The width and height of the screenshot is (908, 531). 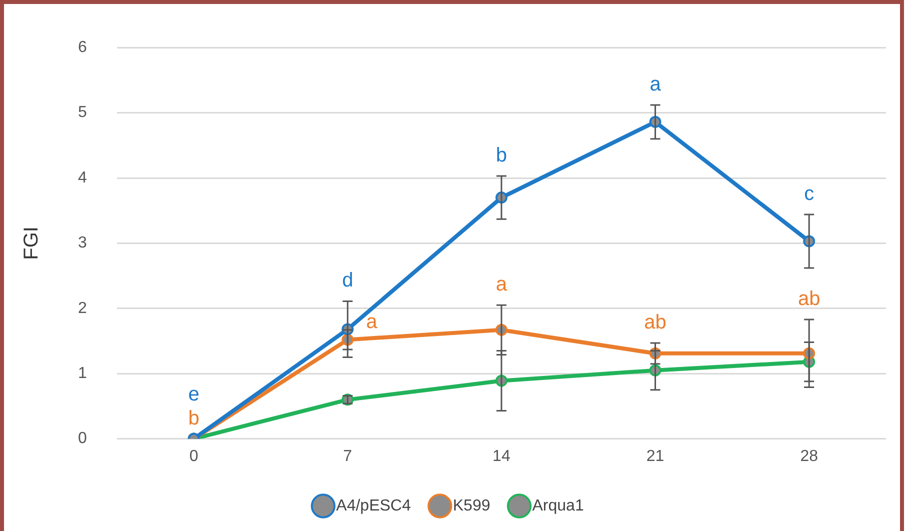 What do you see at coordinates (82, 308) in the screenshot?
I see `y-tick-label: 2` at bounding box center [82, 308].